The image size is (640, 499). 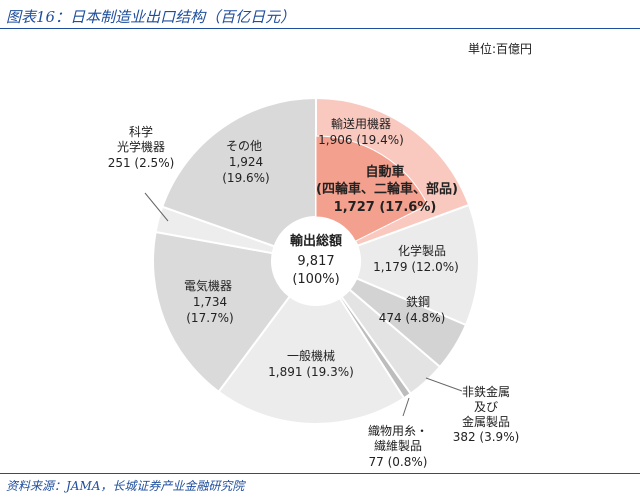 I want to click on pie-sub-slice, so click(x=372, y=188).